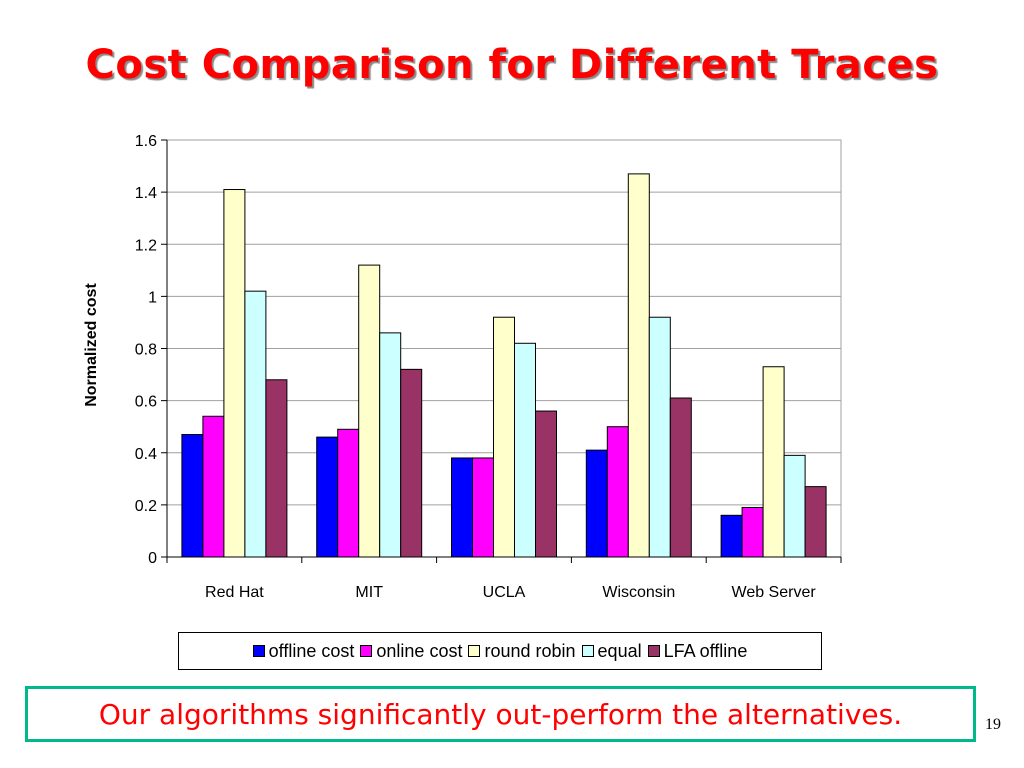 This screenshot has height=768, width=1024. I want to click on x-tick-label: UCLA, so click(504, 592).